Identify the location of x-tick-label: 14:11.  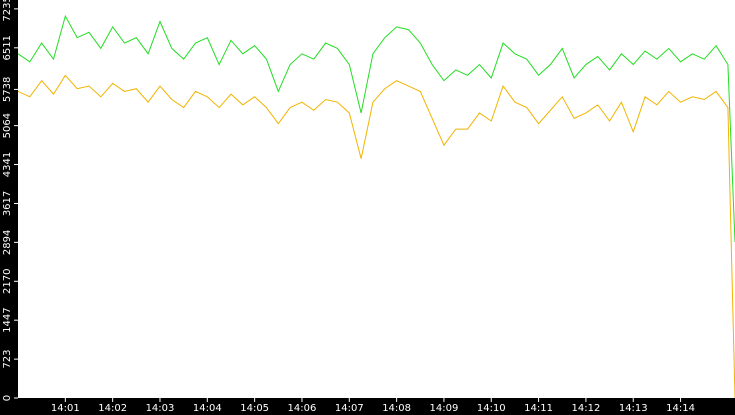
(538, 408).